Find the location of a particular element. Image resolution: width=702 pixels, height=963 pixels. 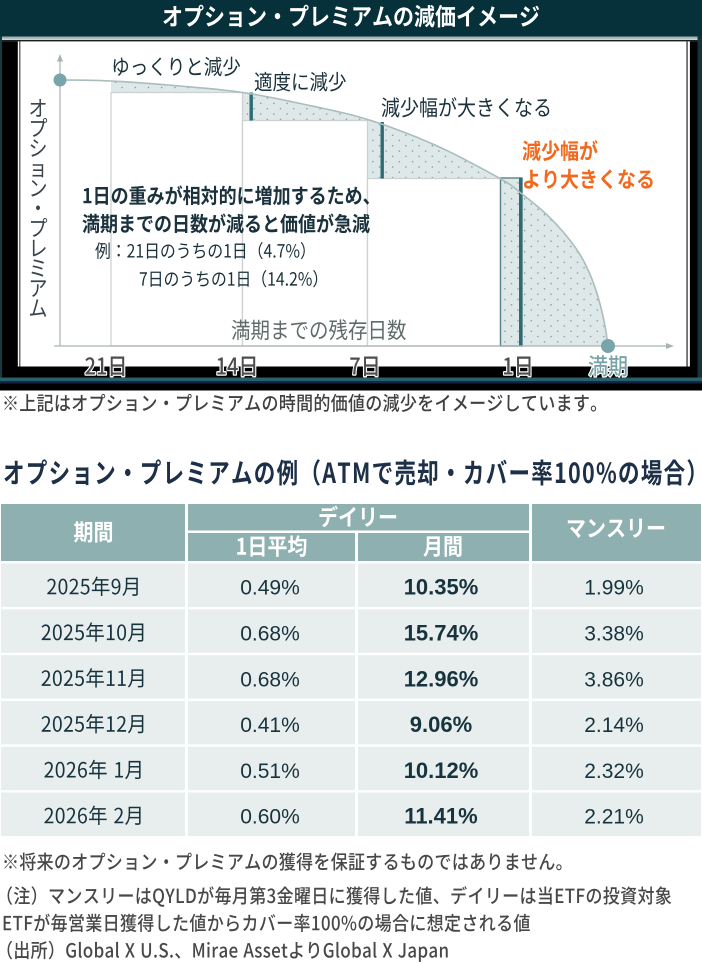

svg-text: 11.41% is located at coordinates (440, 816).